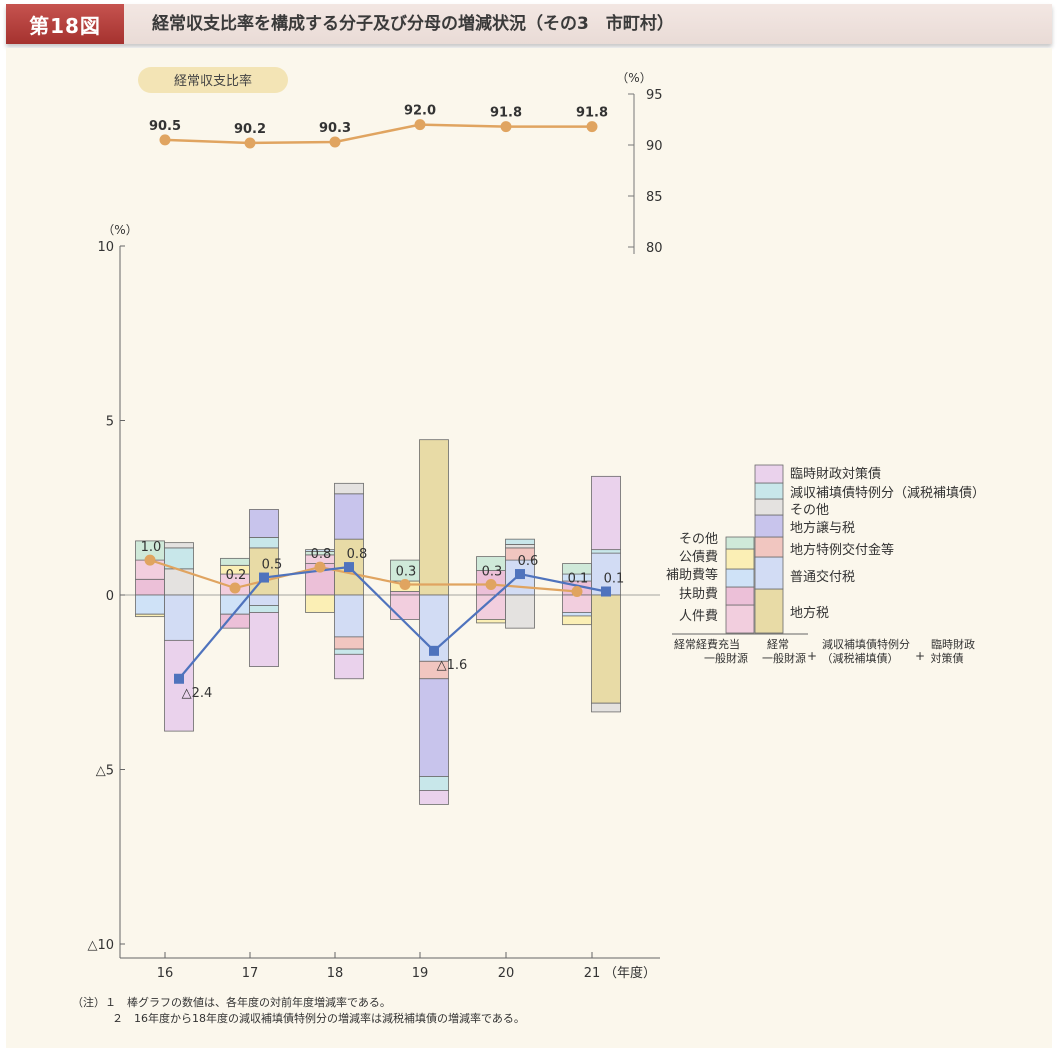 The width and height of the screenshot is (1059, 1055). What do you see at coordinates (784, 658) in the screenshot?
I see `legend-denominator-caption: 一般財源` at bounding box center [784, 658].